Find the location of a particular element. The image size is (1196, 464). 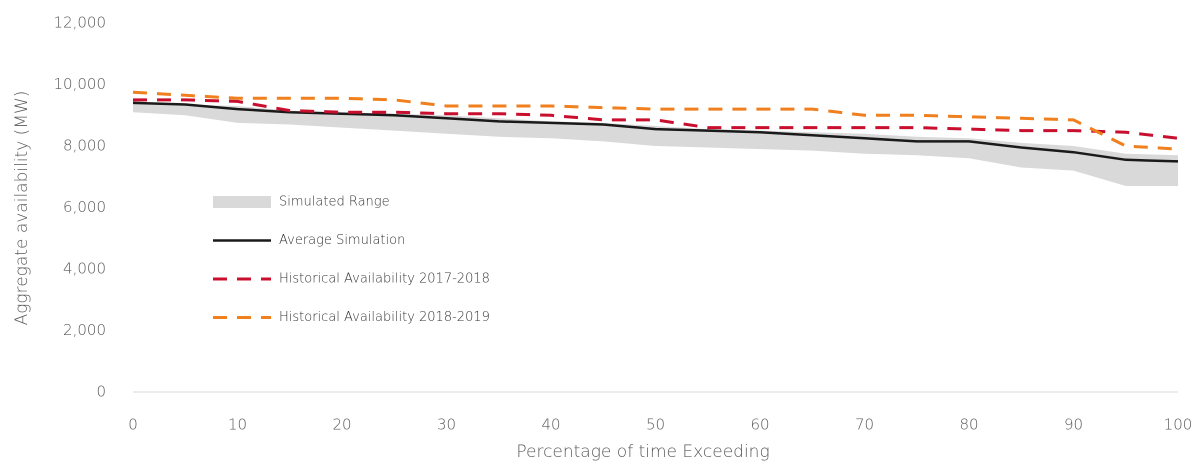

x-tick-label: 100 is located at coordinates (1178, 425).